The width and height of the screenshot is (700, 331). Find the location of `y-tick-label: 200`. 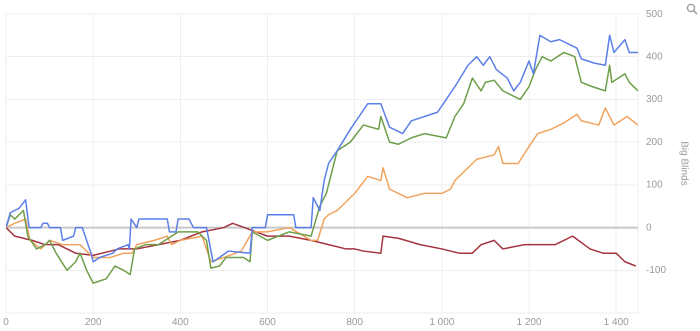

y-tick-label: 200 is located at coordinates (655, 142).